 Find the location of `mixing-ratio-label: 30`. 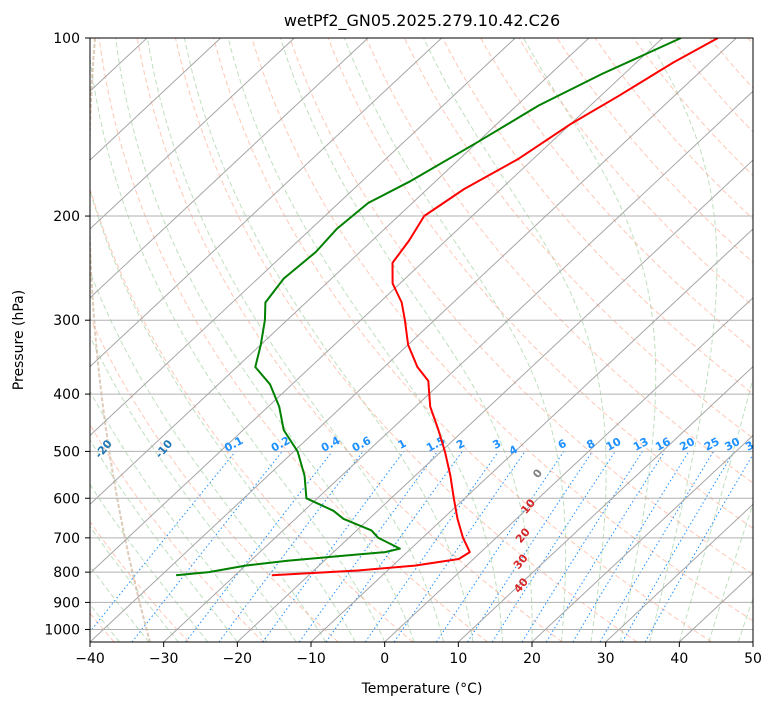

mixing-ratio-label: 30 is located at coordinates (733, 444).